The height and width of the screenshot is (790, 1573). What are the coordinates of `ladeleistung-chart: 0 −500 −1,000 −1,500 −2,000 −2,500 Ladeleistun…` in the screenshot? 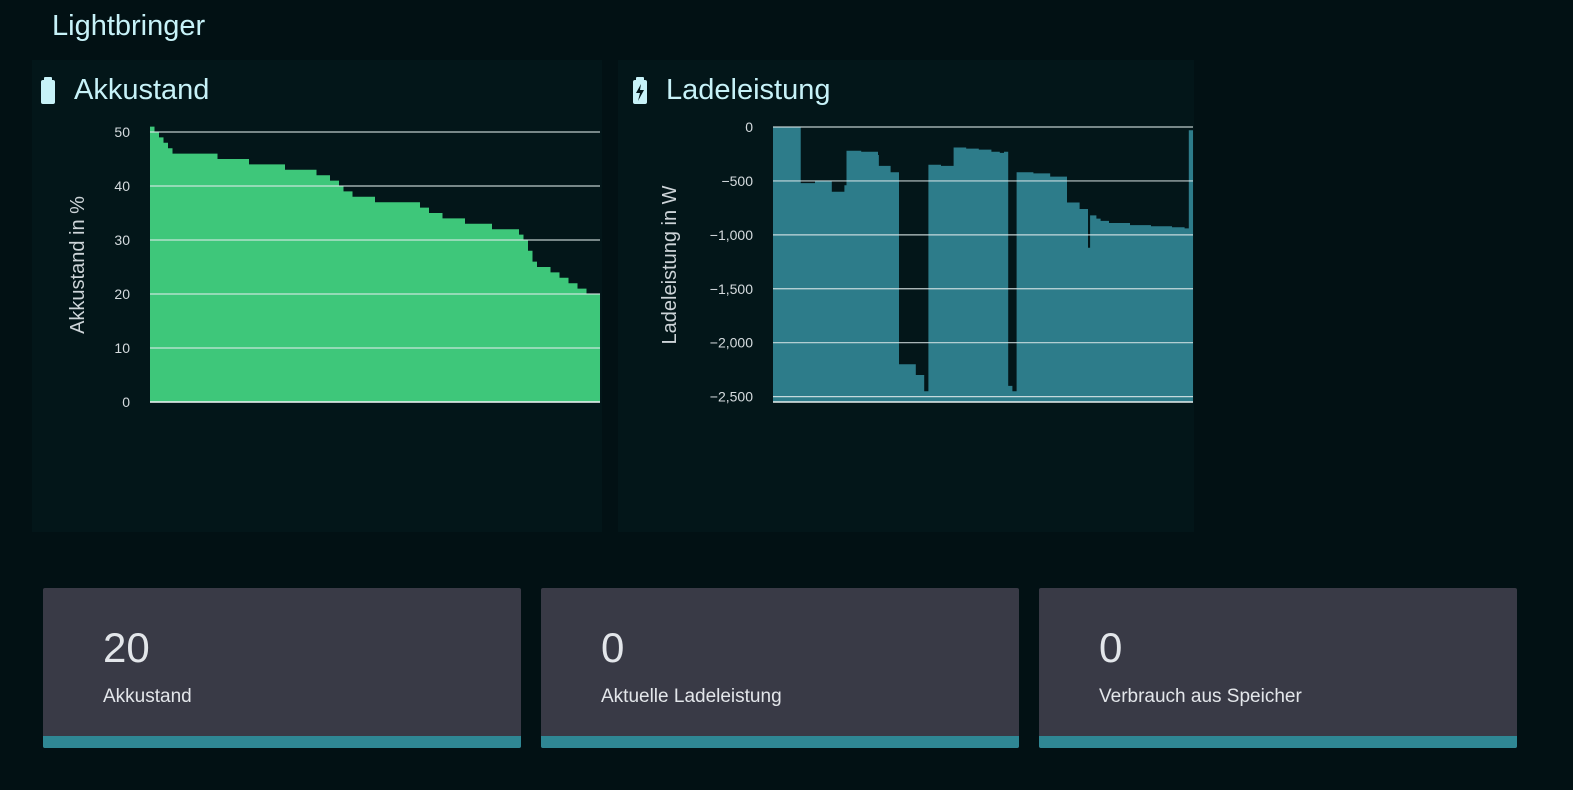 It's located at (926, 262).